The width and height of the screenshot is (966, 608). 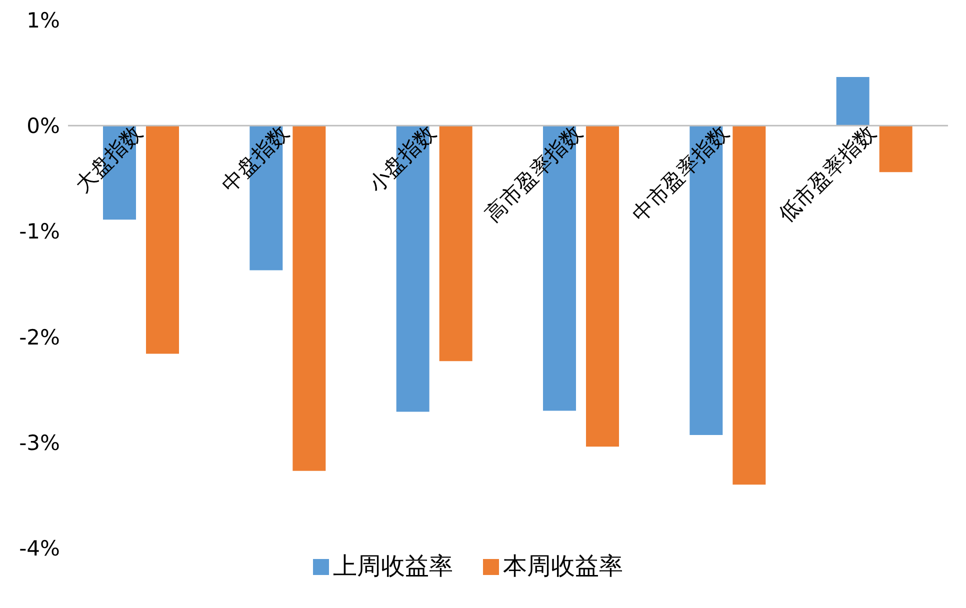 What do you see at coordinates (533, 173) in the screenshot?
I see `x-tick-label: 高市盈率指数` at bounding box center [533, 173].